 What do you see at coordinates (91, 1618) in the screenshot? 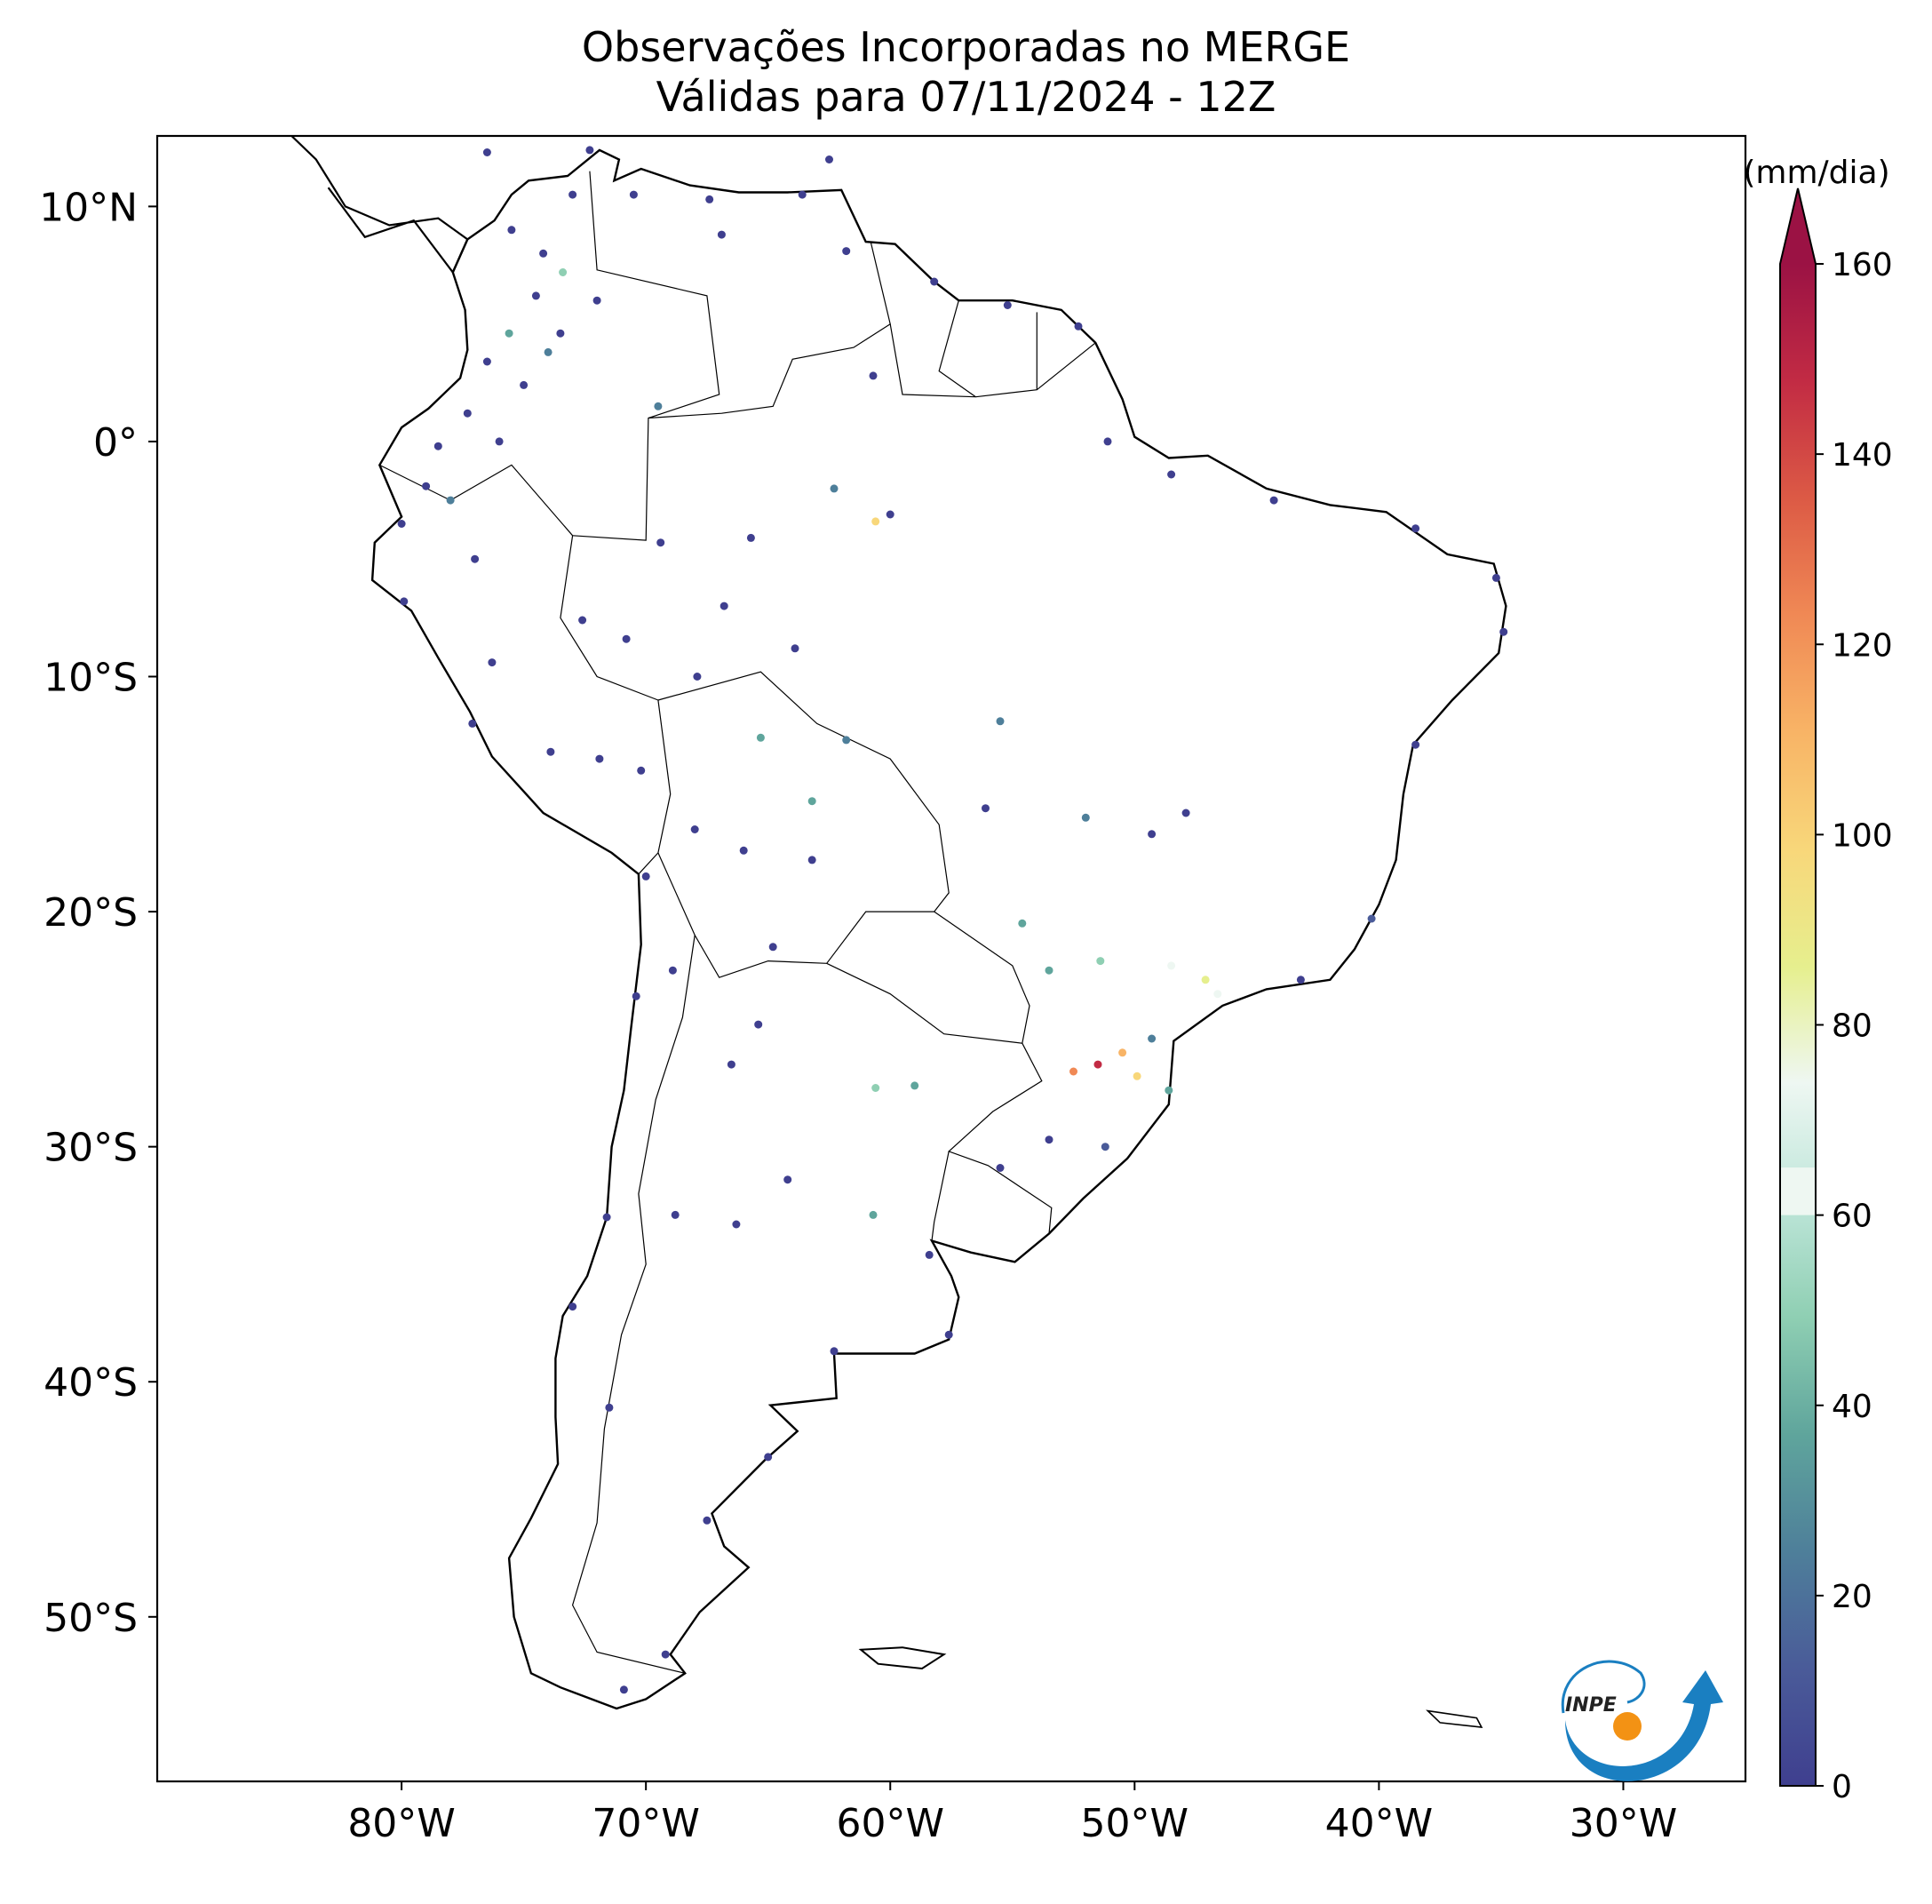
I see `lat-tick-label: 50°S` at bounding box center [91, 1618].